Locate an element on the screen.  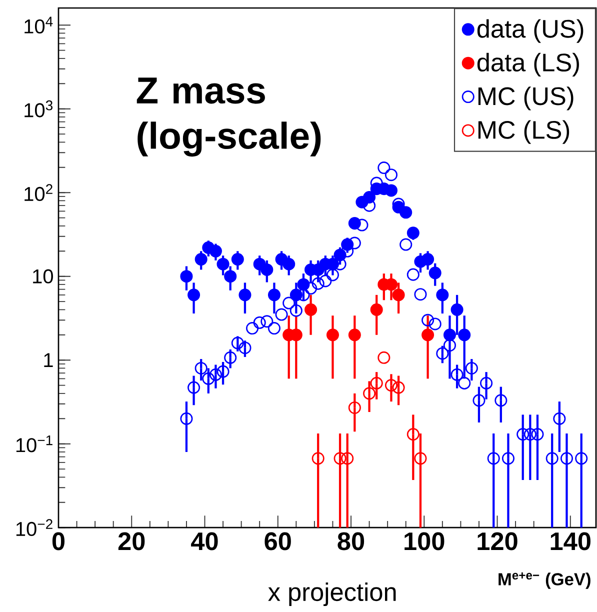
y-tick-label: 10 is located at coordinates (43, 276).